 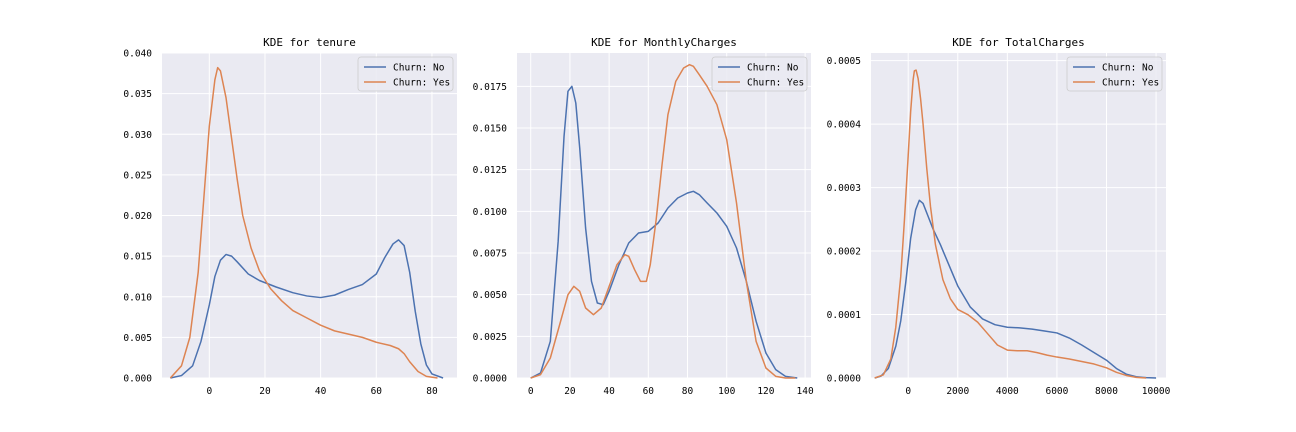 What do you see at coordinates (844, 61) in the screenshot?
I see `y-tick-label: 0.0005` at bounding box center [844, 61].